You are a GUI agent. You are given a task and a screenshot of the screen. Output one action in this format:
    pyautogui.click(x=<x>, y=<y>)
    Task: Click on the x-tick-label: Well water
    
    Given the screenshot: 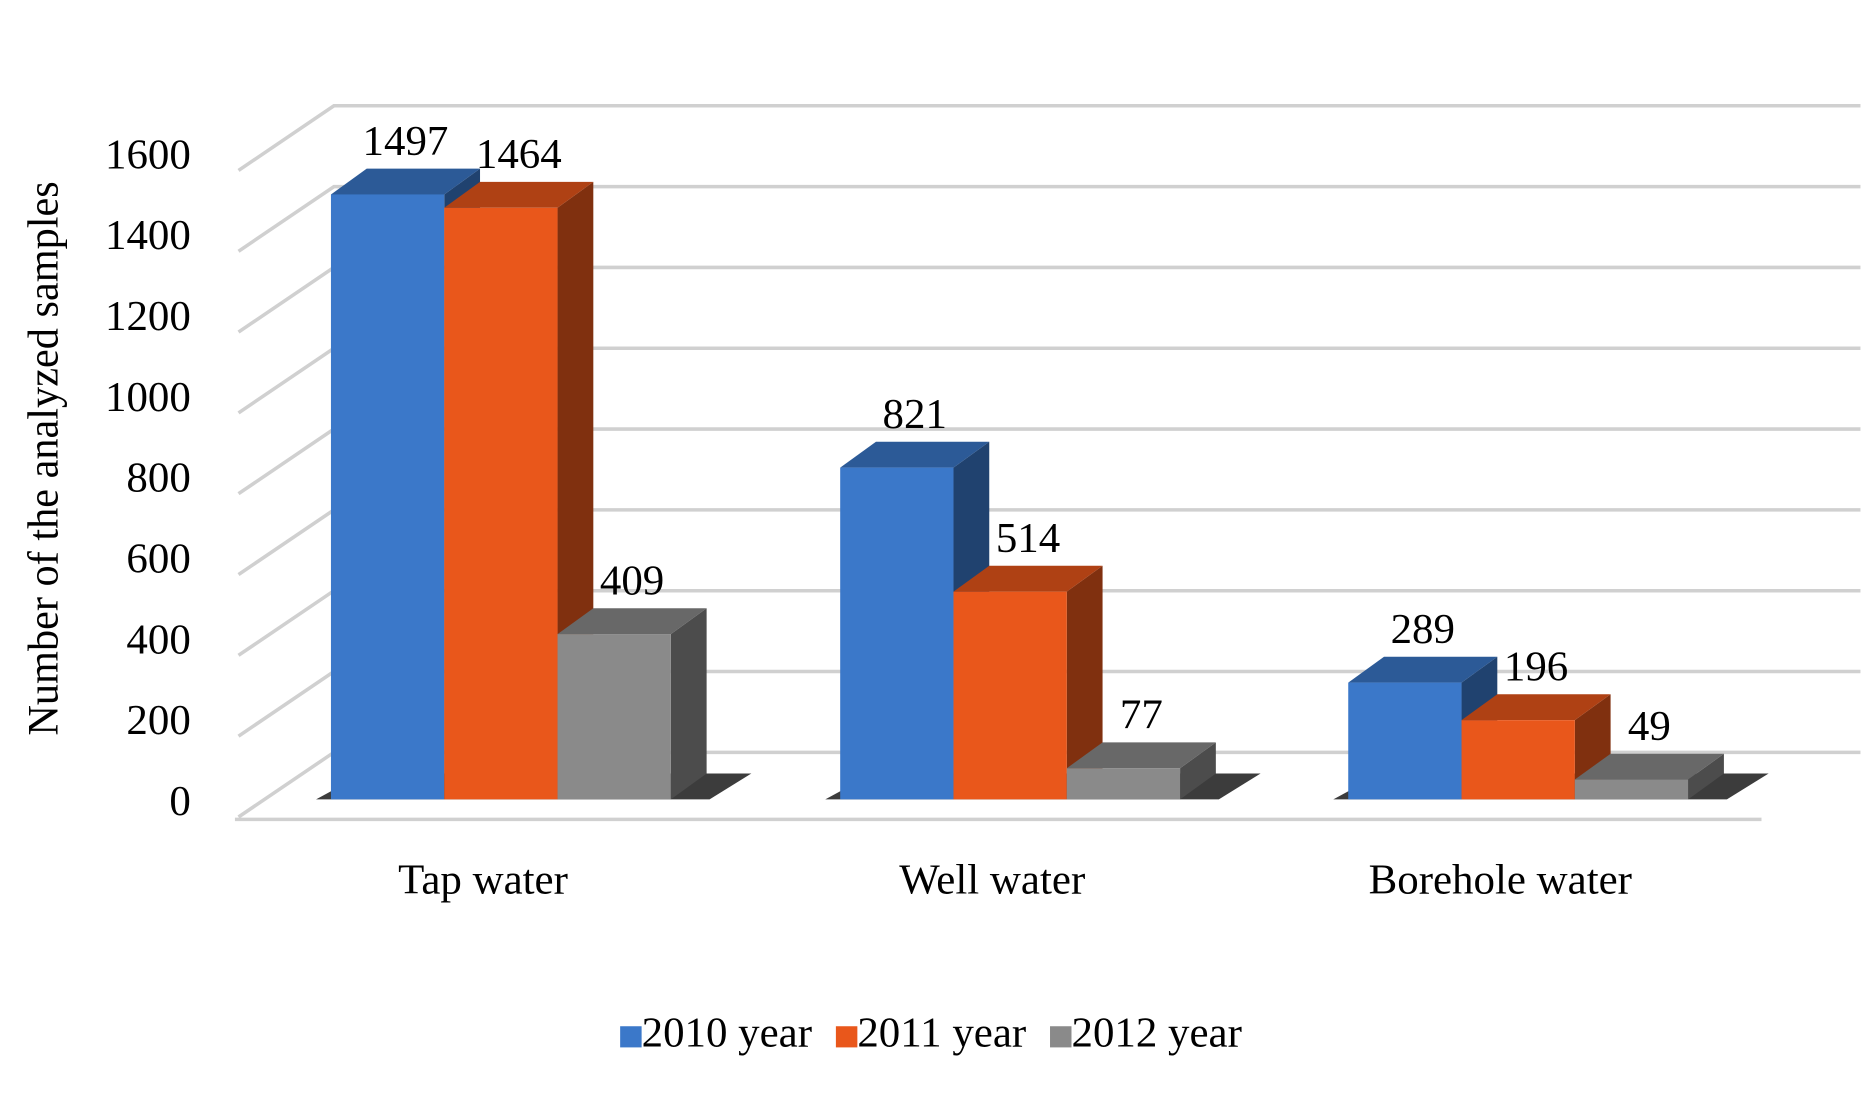 What is the action you would take?
    pyautogui.click(x=992, y=880)
    